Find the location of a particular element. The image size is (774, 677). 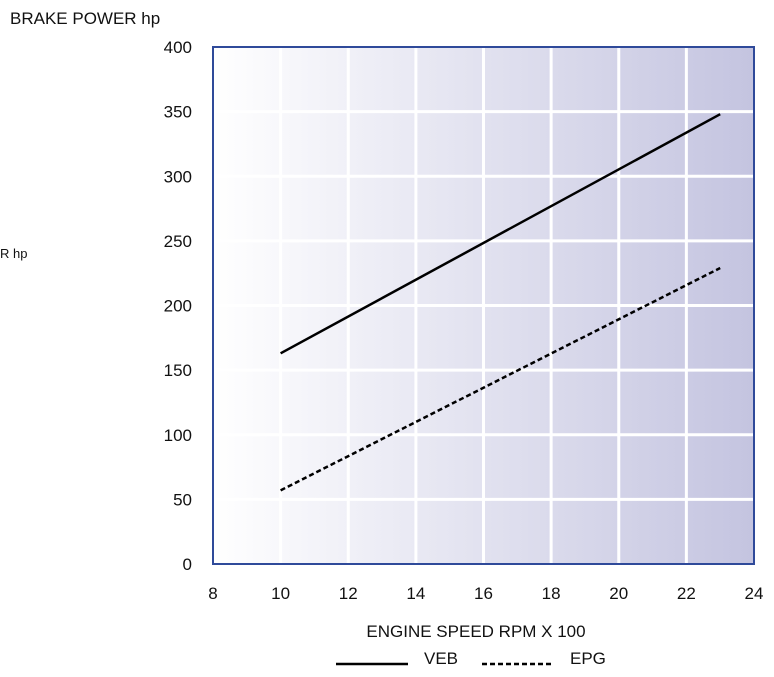

x-tick-label: 14 is located at coordinates (415, 593).